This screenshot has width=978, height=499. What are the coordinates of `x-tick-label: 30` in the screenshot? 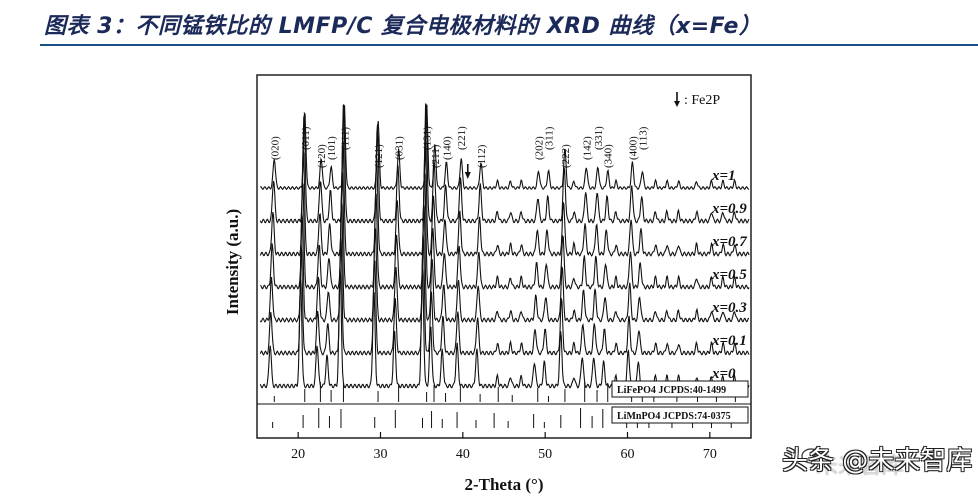 It's located at (381, 454).